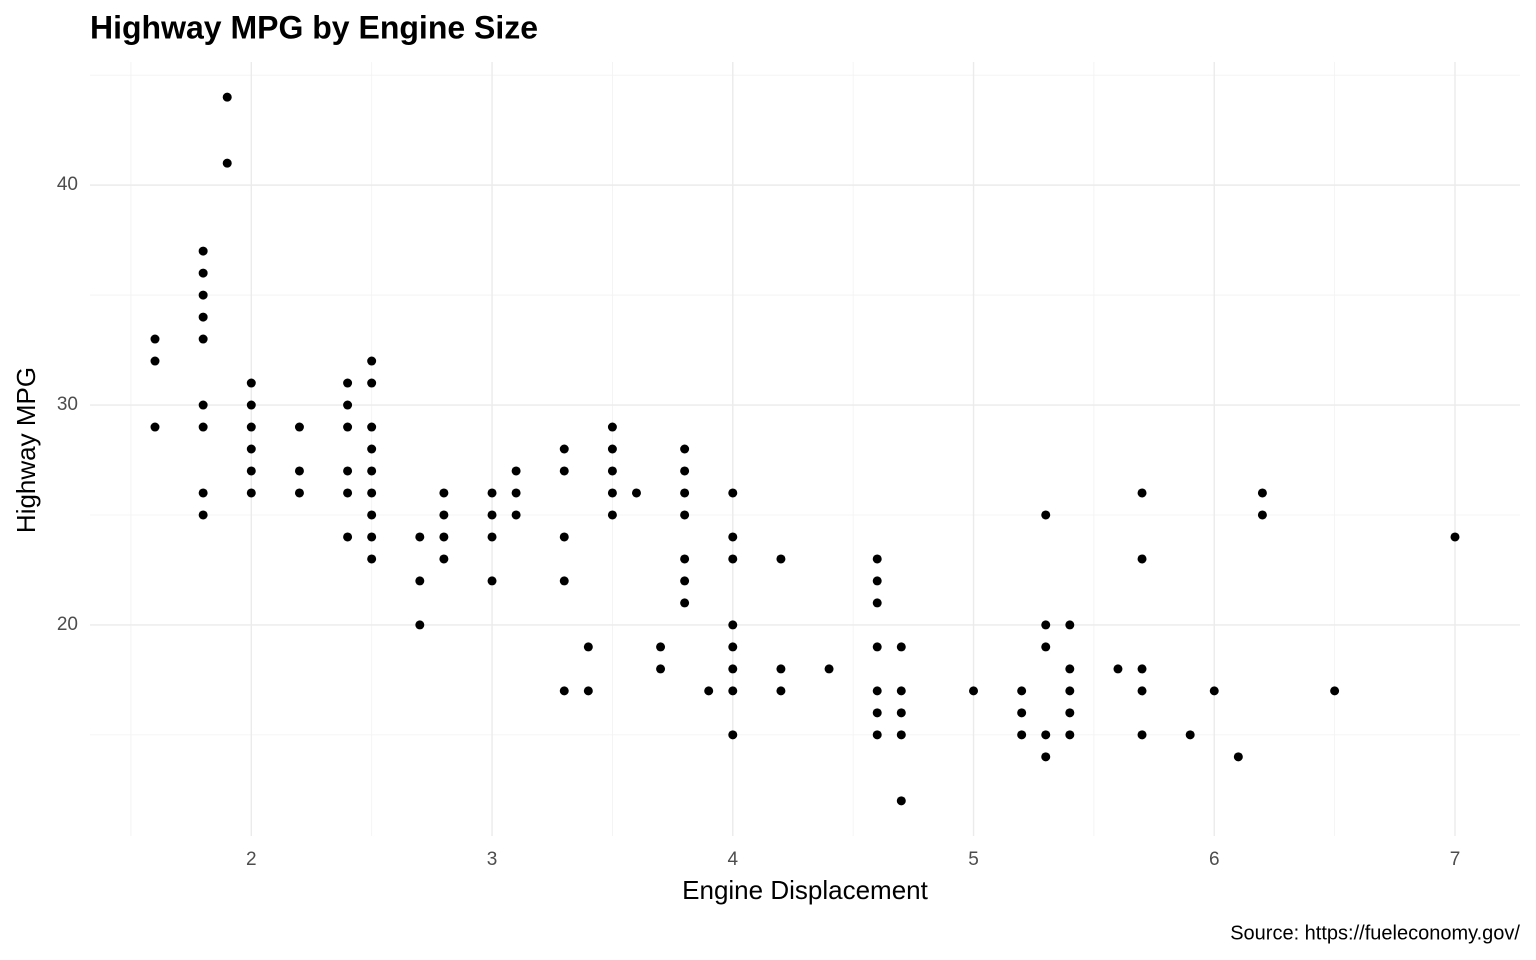 The width and height of the screenshot is (1536, 960). What do you see at coordinates (314, 27) in the screenshot?
I see `chart-title: Highway MPG by Engine Size` at bounding box center [314, 27].